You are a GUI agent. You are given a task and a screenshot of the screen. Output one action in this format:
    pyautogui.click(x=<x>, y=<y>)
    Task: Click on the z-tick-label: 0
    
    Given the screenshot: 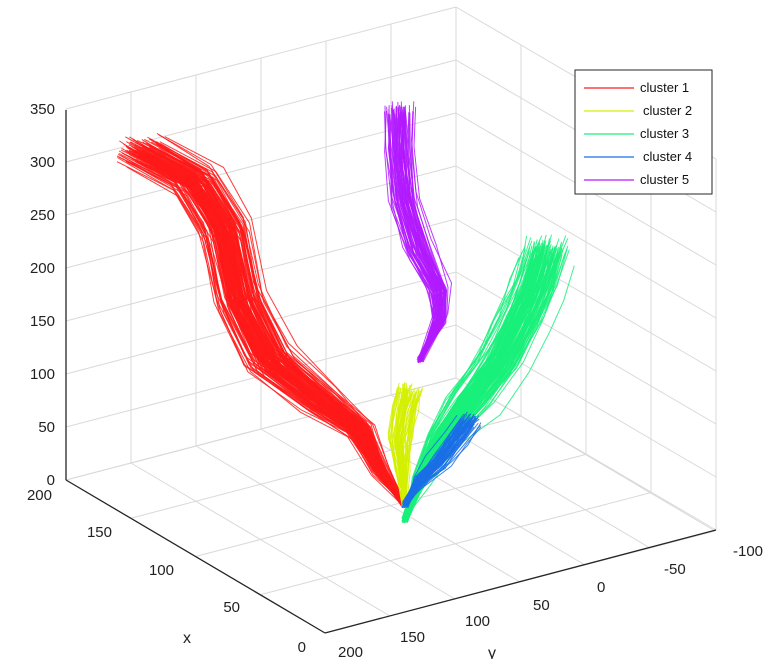 What is the action you would take?
    pyautogui.click(x=51, y=480)
    